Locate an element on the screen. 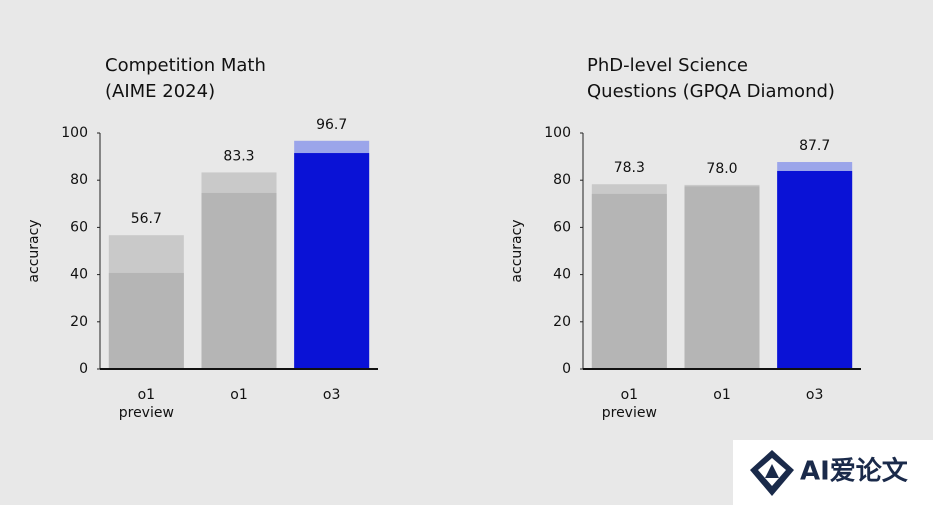 This screenshot has width=933, height=505. value-label: 87.7 is located at coordinates (814, 146).